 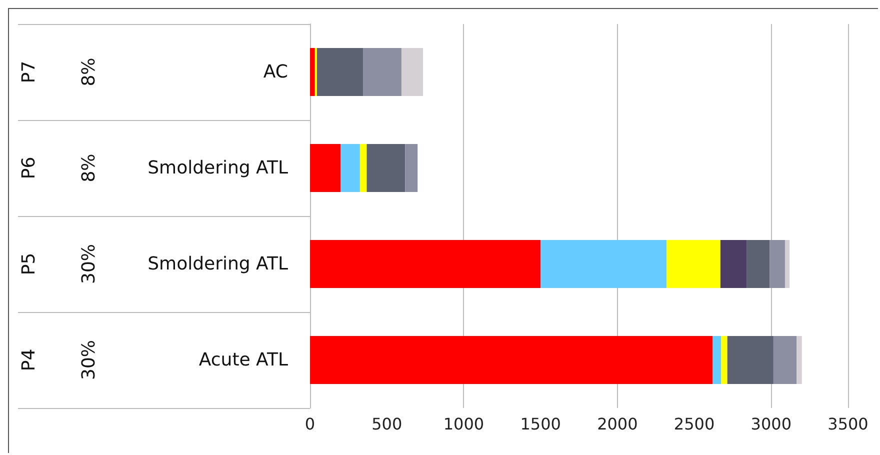 What do you see at coordinates (29, 168) in the screenshot?
I see `text: P6` at bounding box center [29, 168].